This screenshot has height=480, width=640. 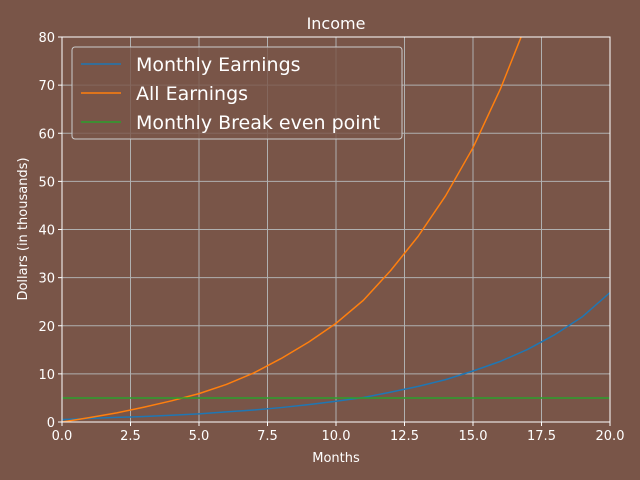 What do you see at coordinates (46, 231) in the screenshot?
I see `y-tick-label: 40` at bounding box center [46, 231].